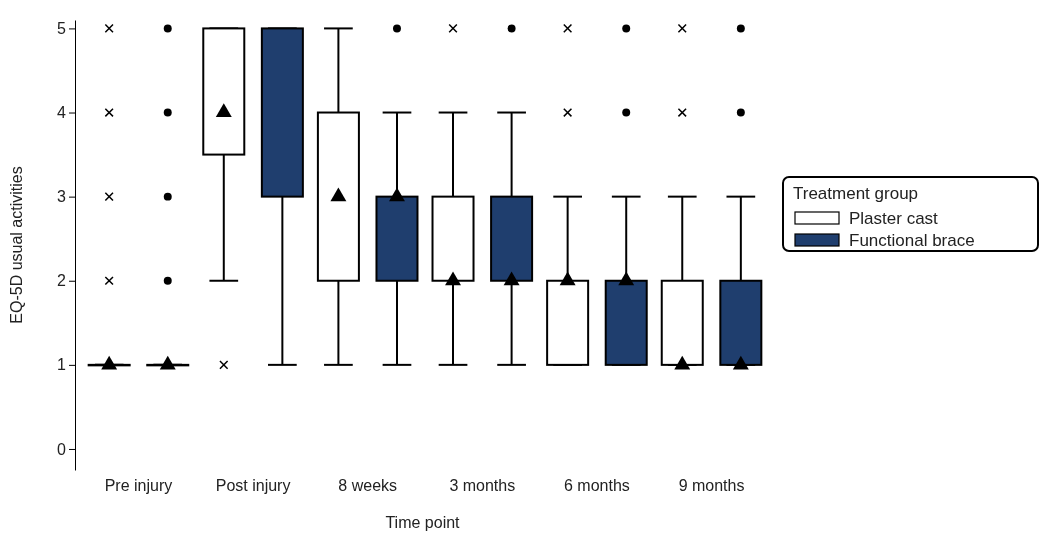 This screenshot has width=1048, height=538. Describe the element at coordinates (912, 240) in the screenshot. I see `legend-label: Functional brace` at that location.